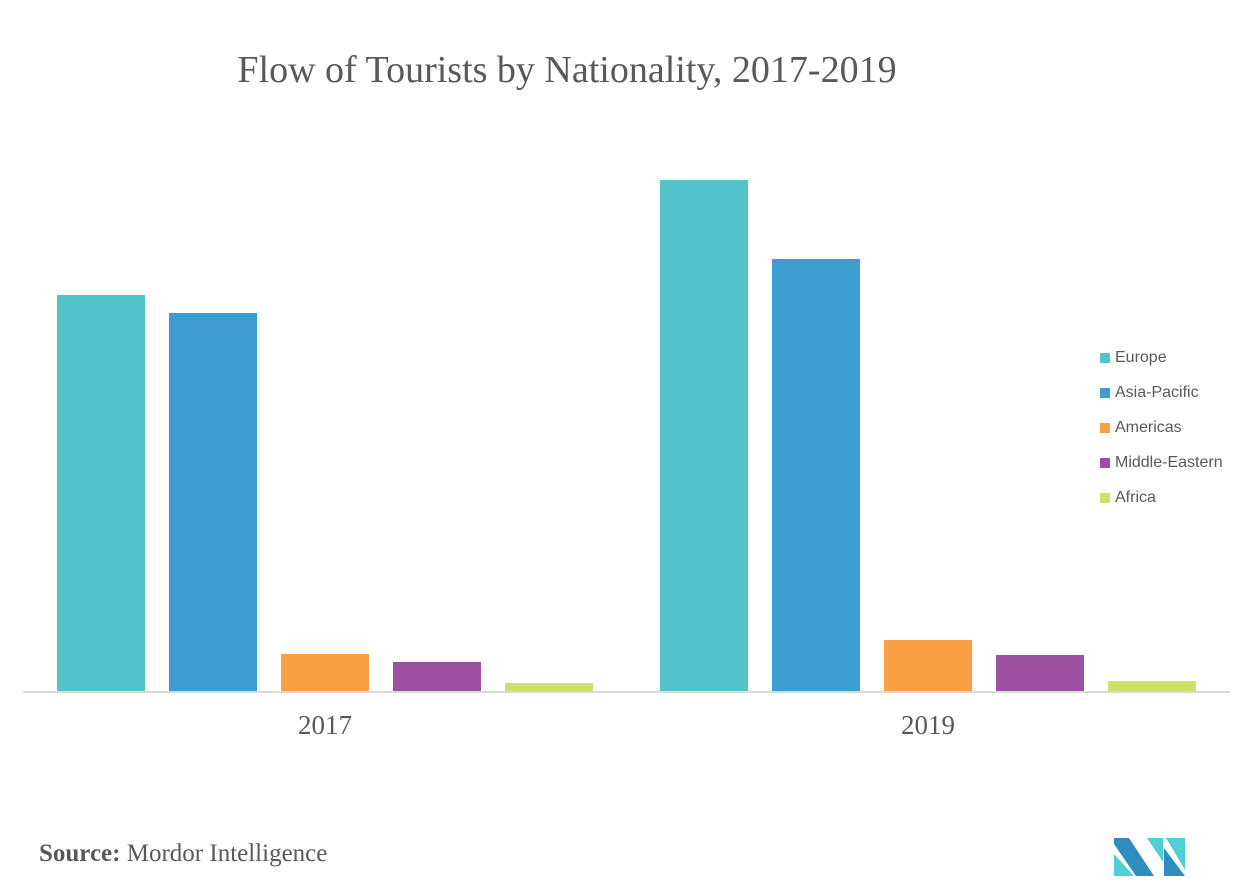 This screenshot has height=890, width=1253. What do you see at coordinates (1148, 427) in the screenshot?
I see `legend-label-americas: Americas` at bounding box center [1148, 427].